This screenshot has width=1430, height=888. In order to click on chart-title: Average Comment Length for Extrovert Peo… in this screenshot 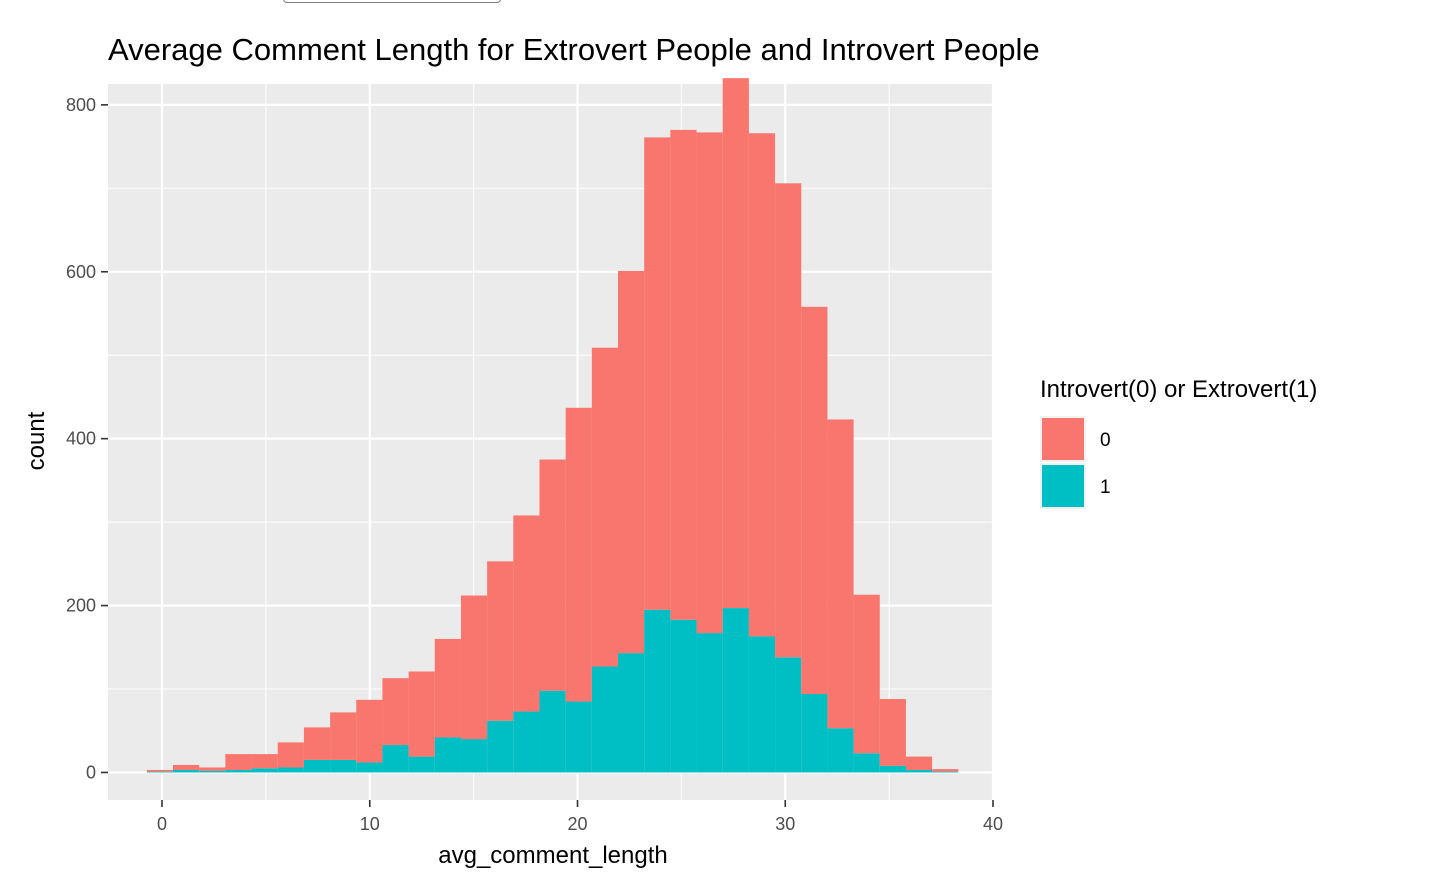, I will do `click(574, 49)`.